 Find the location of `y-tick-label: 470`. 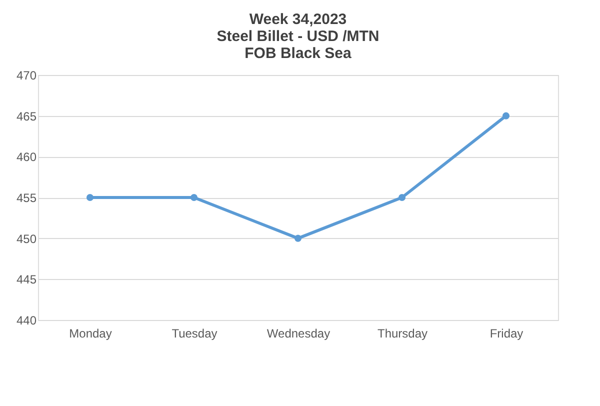

y-tick-label: 470 is located at coordinates (26, 75).